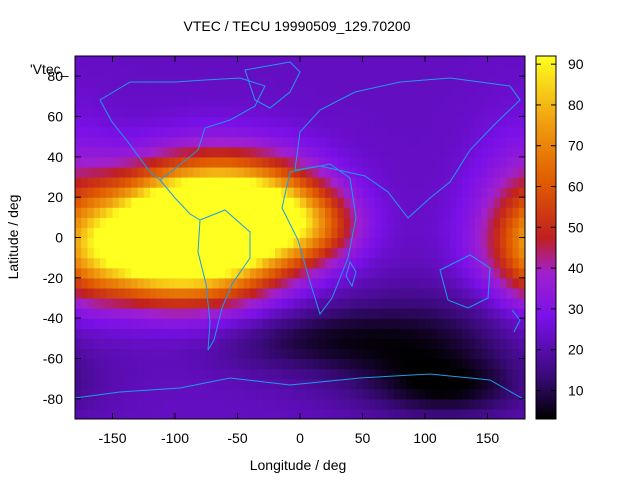 This screenshot has height=480, width=640. Describe the element at coordinates (425, 438) in the screenshot. I see `x-tick-label: 100` at that location.